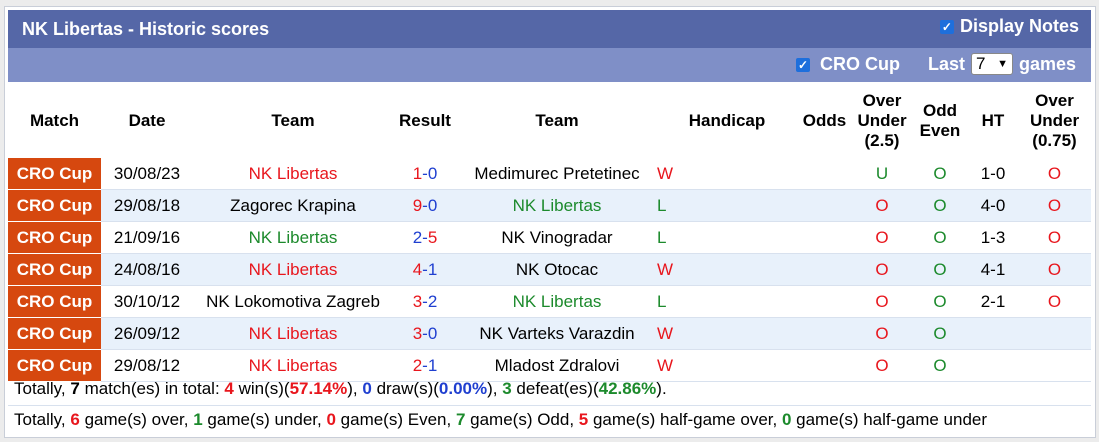 The height and width of the screenshot is (442, 1099). What do you see at coordinates (549, 65) in the screenshot?
I see `filter-bar: ✓ CRO Cup Last 7 ▼ games` at bounding box center [549, 65].